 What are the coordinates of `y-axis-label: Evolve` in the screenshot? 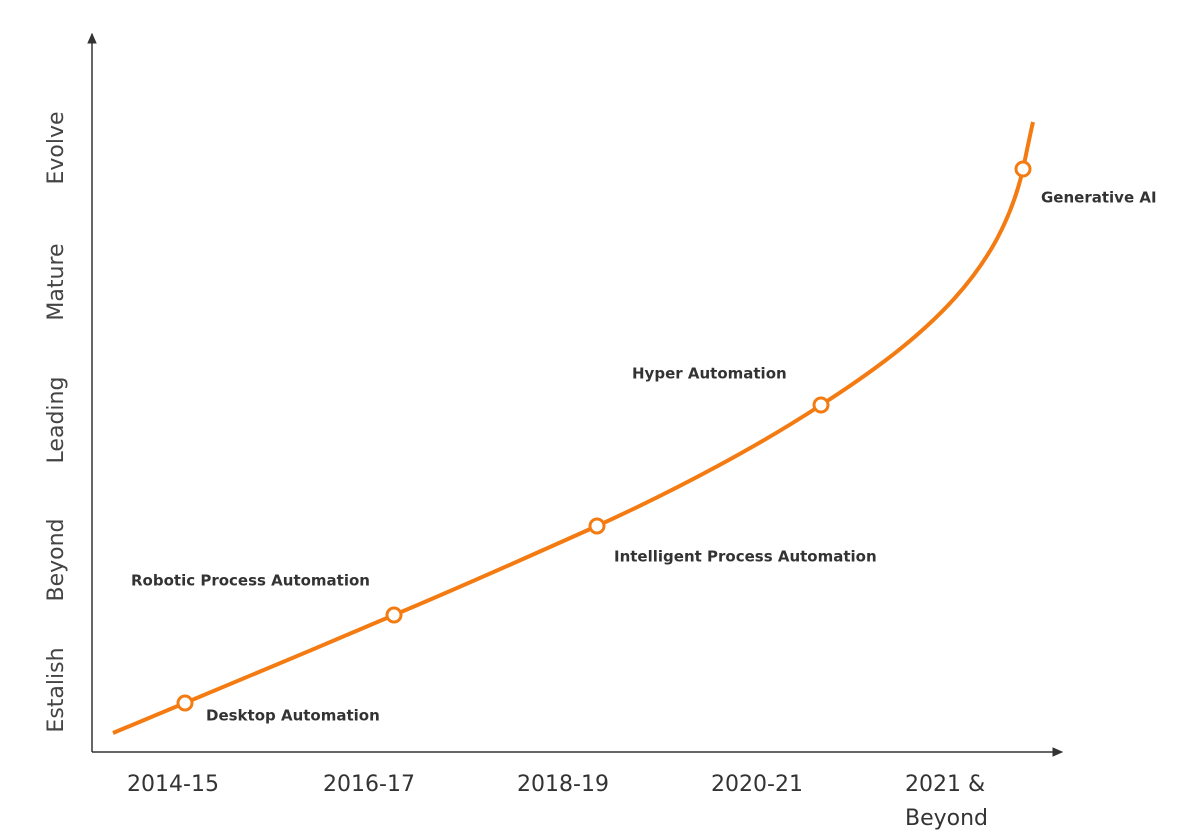 It's located at (56, 147).